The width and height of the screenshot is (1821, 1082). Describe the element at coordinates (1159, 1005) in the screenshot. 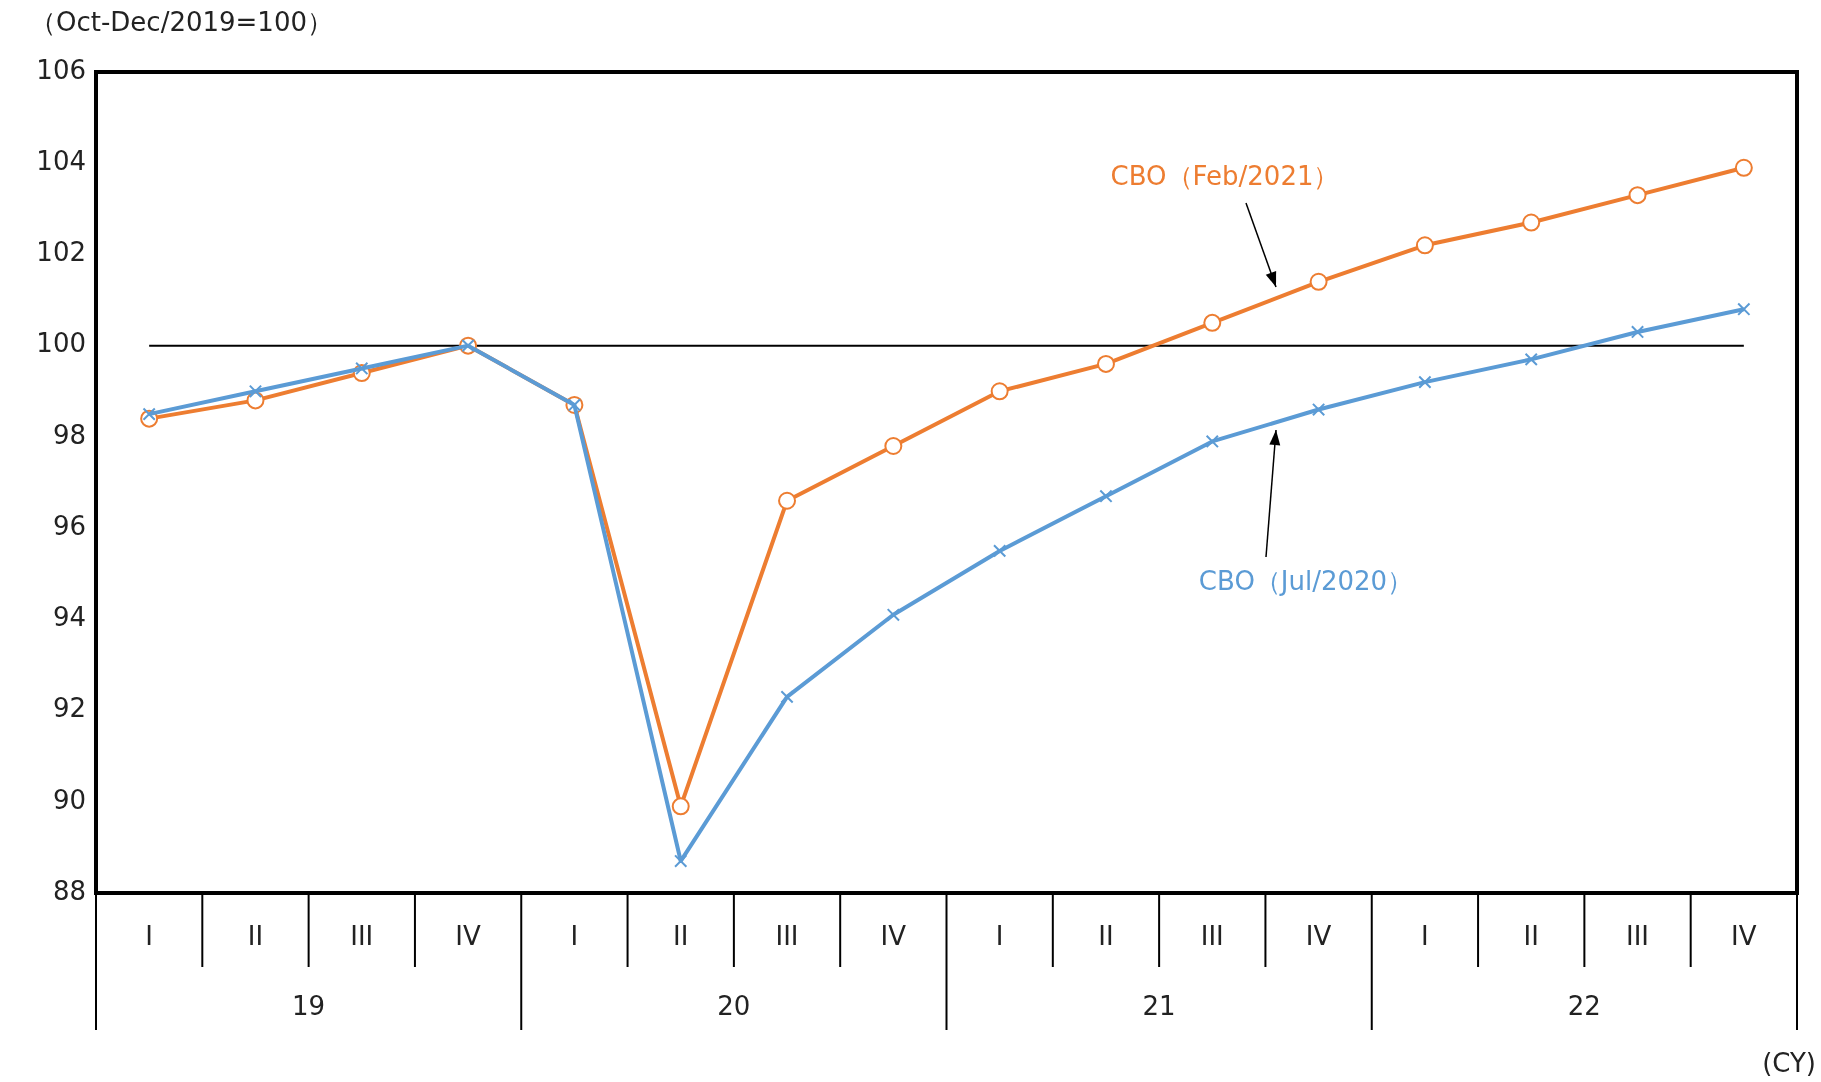

I see `text: 21` at that location.